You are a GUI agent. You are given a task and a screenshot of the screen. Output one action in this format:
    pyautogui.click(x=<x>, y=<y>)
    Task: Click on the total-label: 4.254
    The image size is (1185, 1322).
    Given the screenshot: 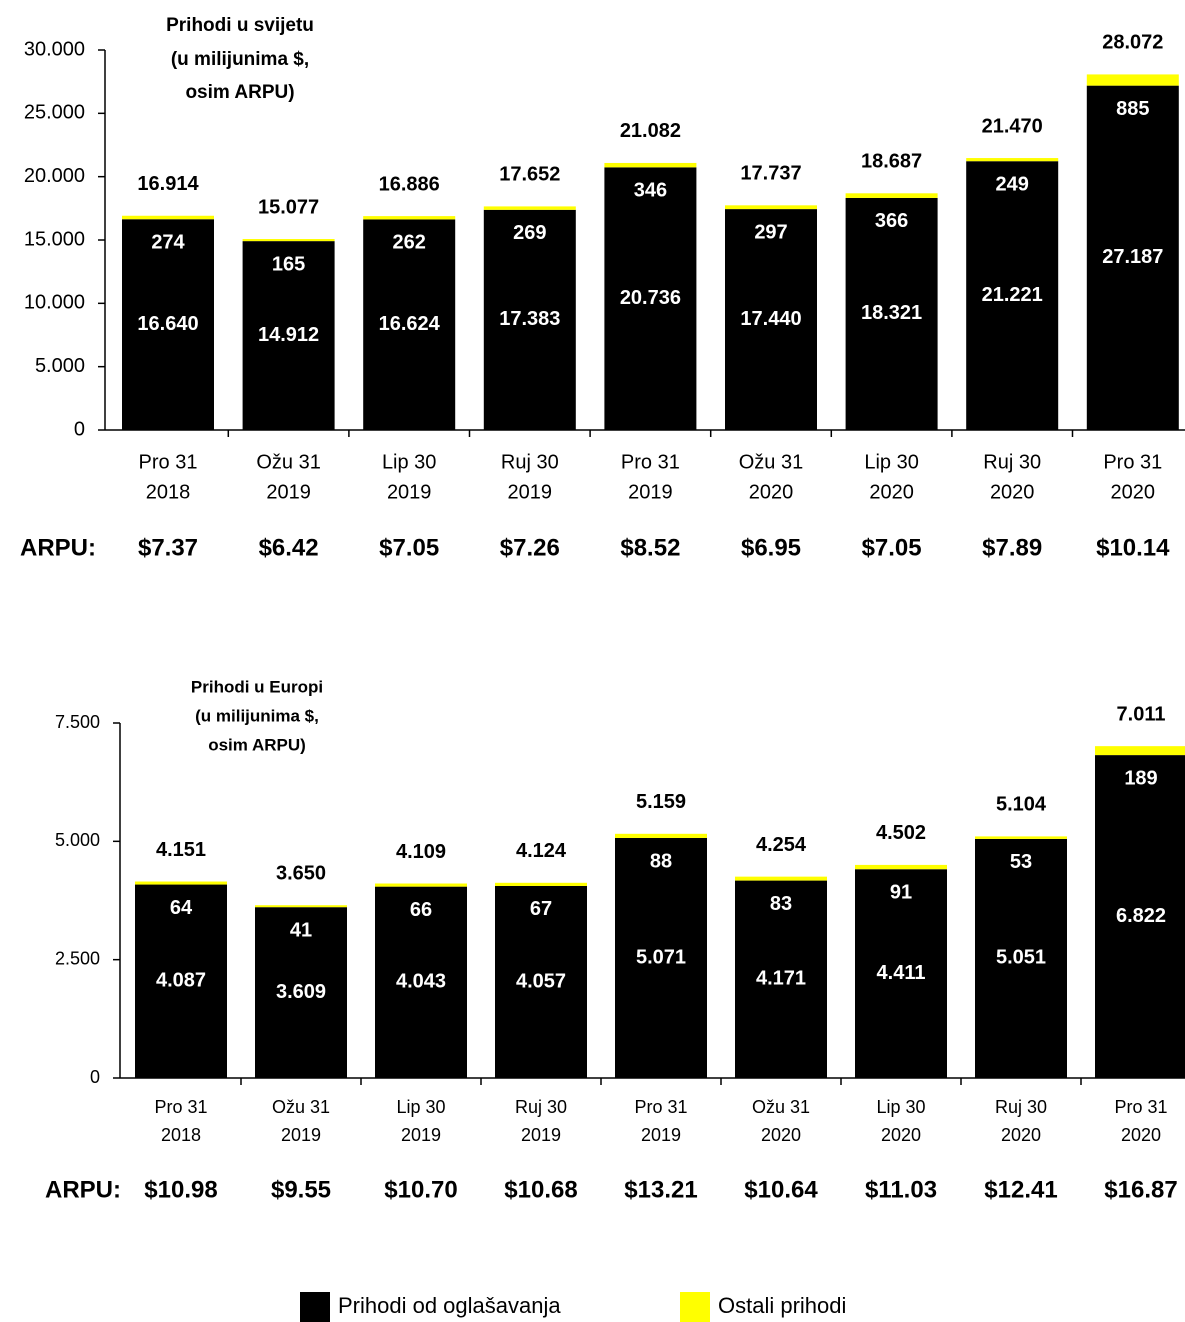 What is the action you would take?
    pyautogui.click(x=781, y=845)
    